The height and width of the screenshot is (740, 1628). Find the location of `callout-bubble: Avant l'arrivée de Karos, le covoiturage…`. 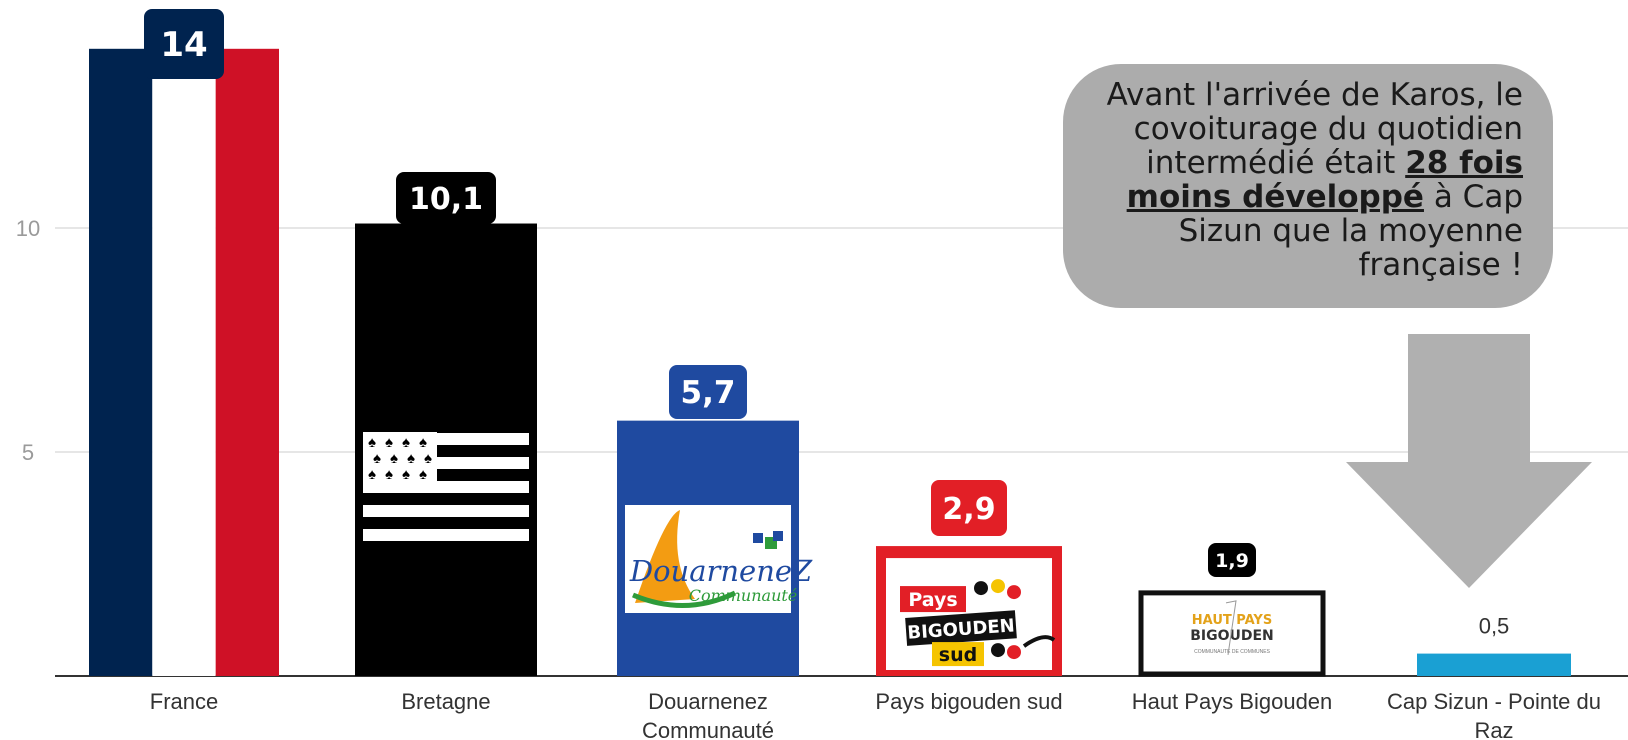

callout-bubble: Avant l'arrivée de Karos, le covoiturage… is located at coordinates (1308, 186).